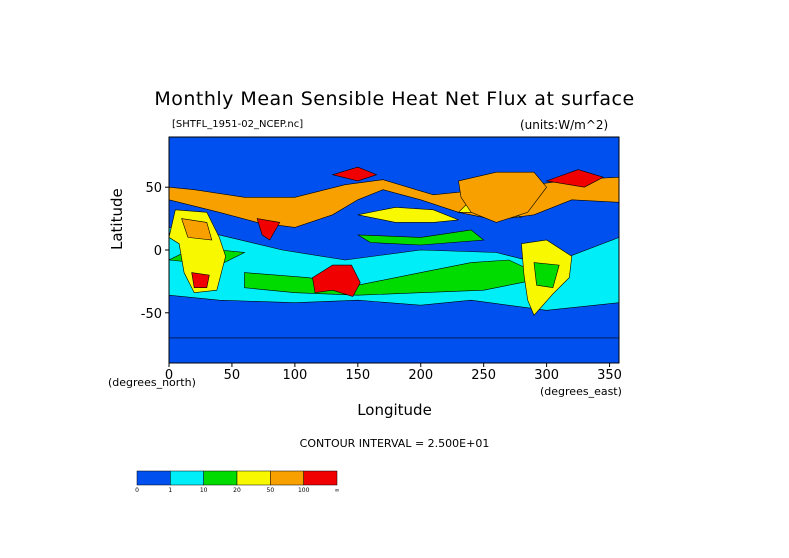 Image resolution: width=789 pixels, height=558 pixels. I want to click on x-tick-label: 100, so click(294, 375).